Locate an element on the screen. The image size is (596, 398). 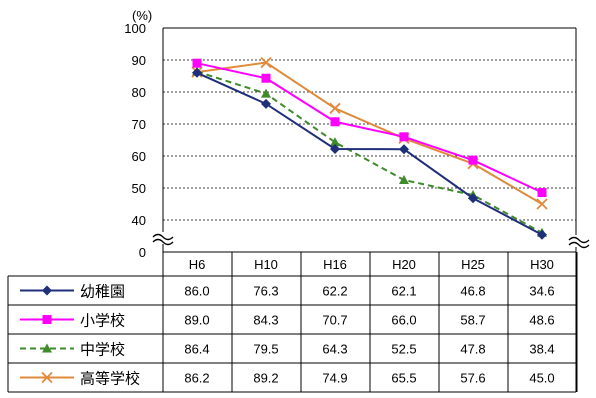
table-cell-value: 89.2 is located at coordinates (265, 378).